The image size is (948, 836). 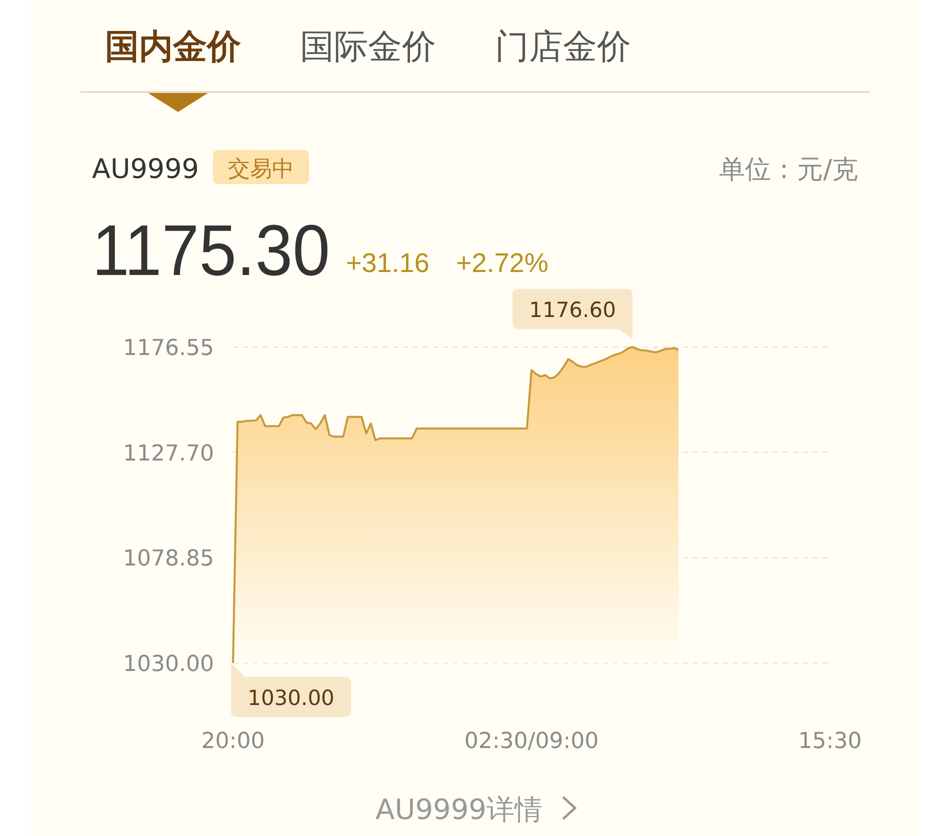 I want to click on text: 国内金价, so click(x=173, y=47).